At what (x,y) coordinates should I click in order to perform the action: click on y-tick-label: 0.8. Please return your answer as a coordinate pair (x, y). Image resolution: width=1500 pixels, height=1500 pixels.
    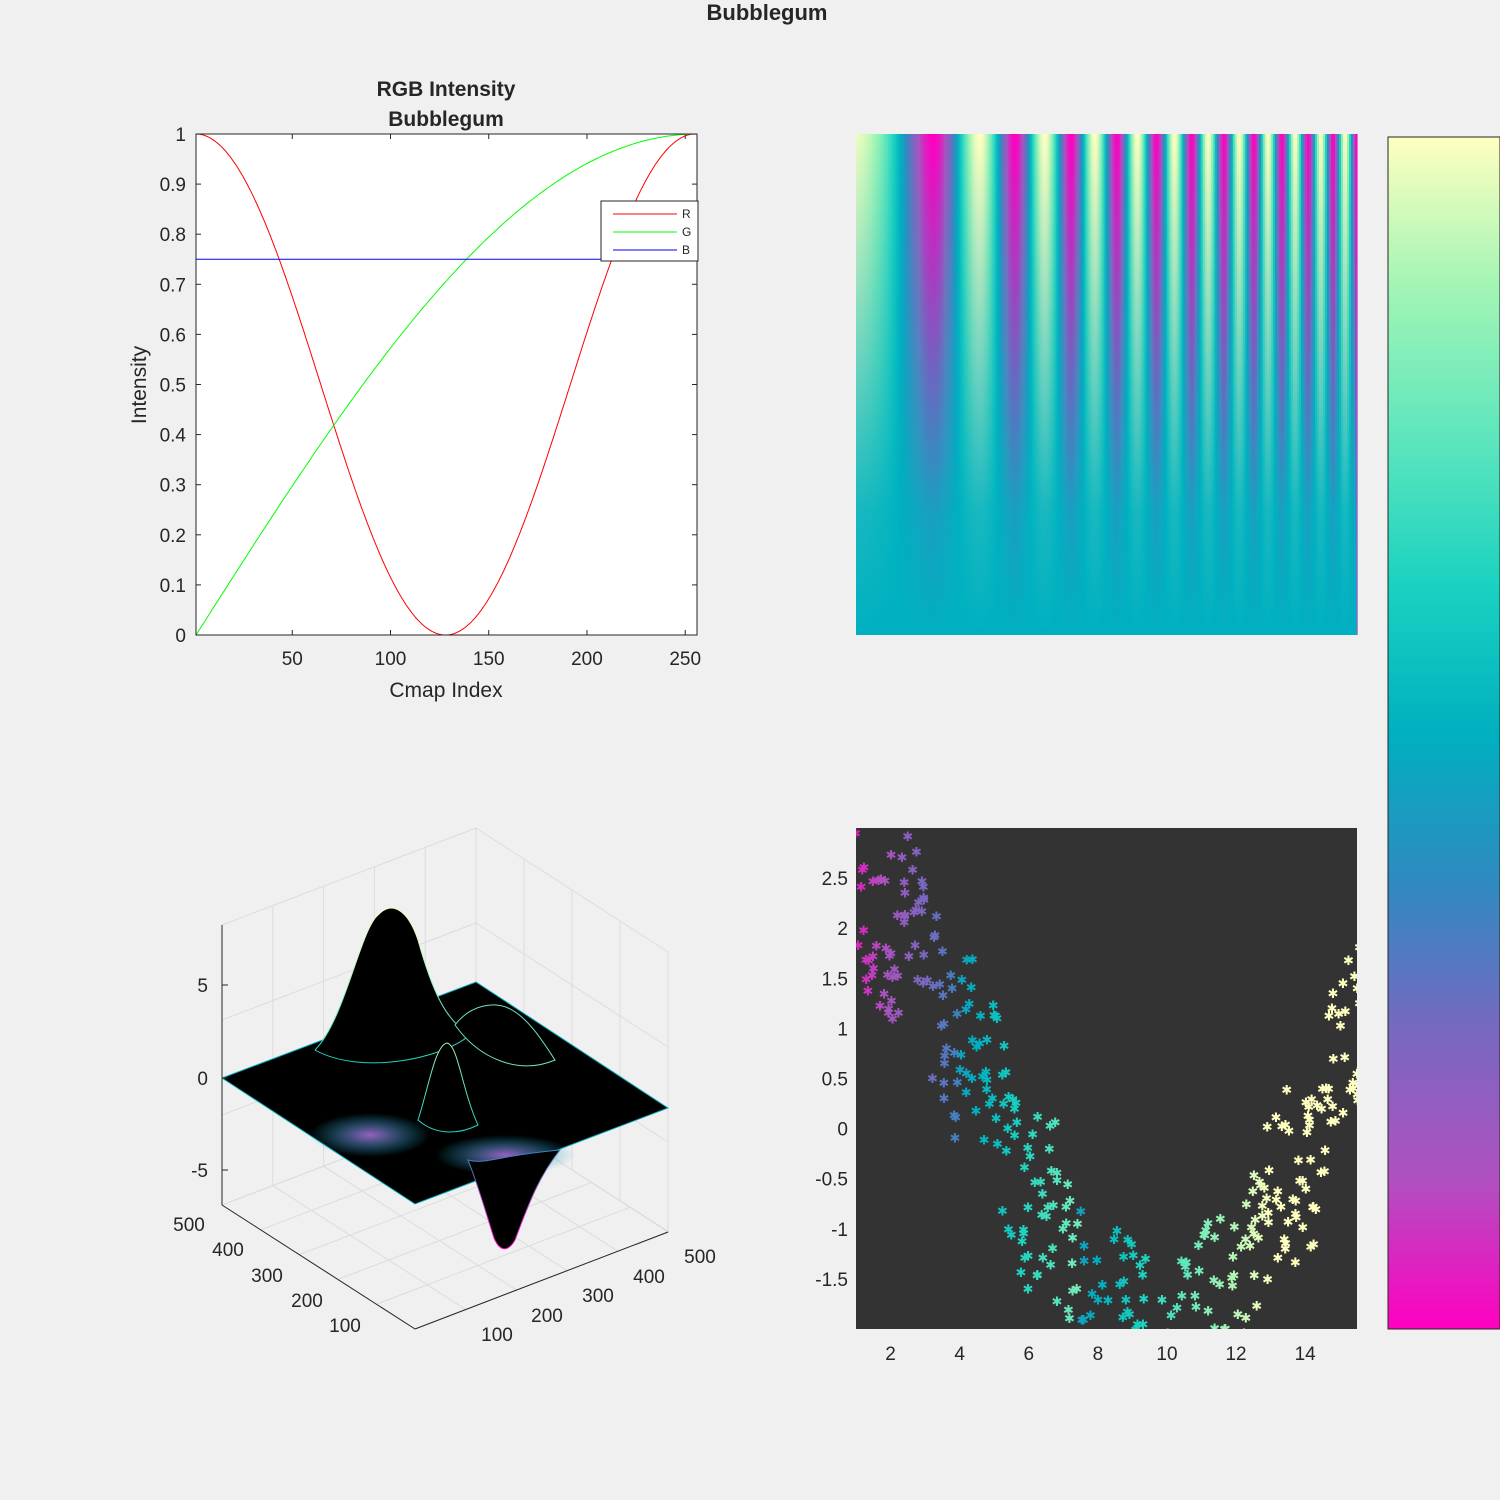
    Looking at the image, I should click on (173, 235).